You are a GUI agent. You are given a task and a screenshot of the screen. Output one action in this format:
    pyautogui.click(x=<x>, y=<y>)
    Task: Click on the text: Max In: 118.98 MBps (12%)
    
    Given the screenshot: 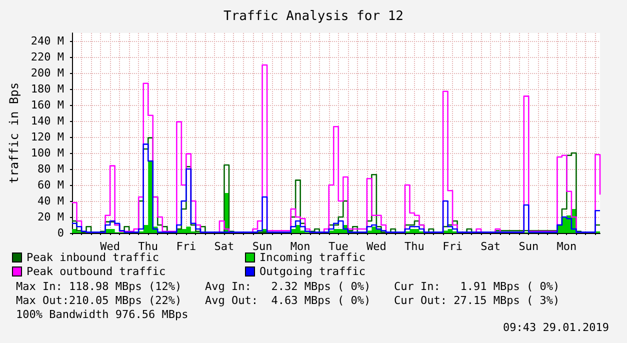 What is the action you would take?
    pyautogui.click(x=99, y=286)
    